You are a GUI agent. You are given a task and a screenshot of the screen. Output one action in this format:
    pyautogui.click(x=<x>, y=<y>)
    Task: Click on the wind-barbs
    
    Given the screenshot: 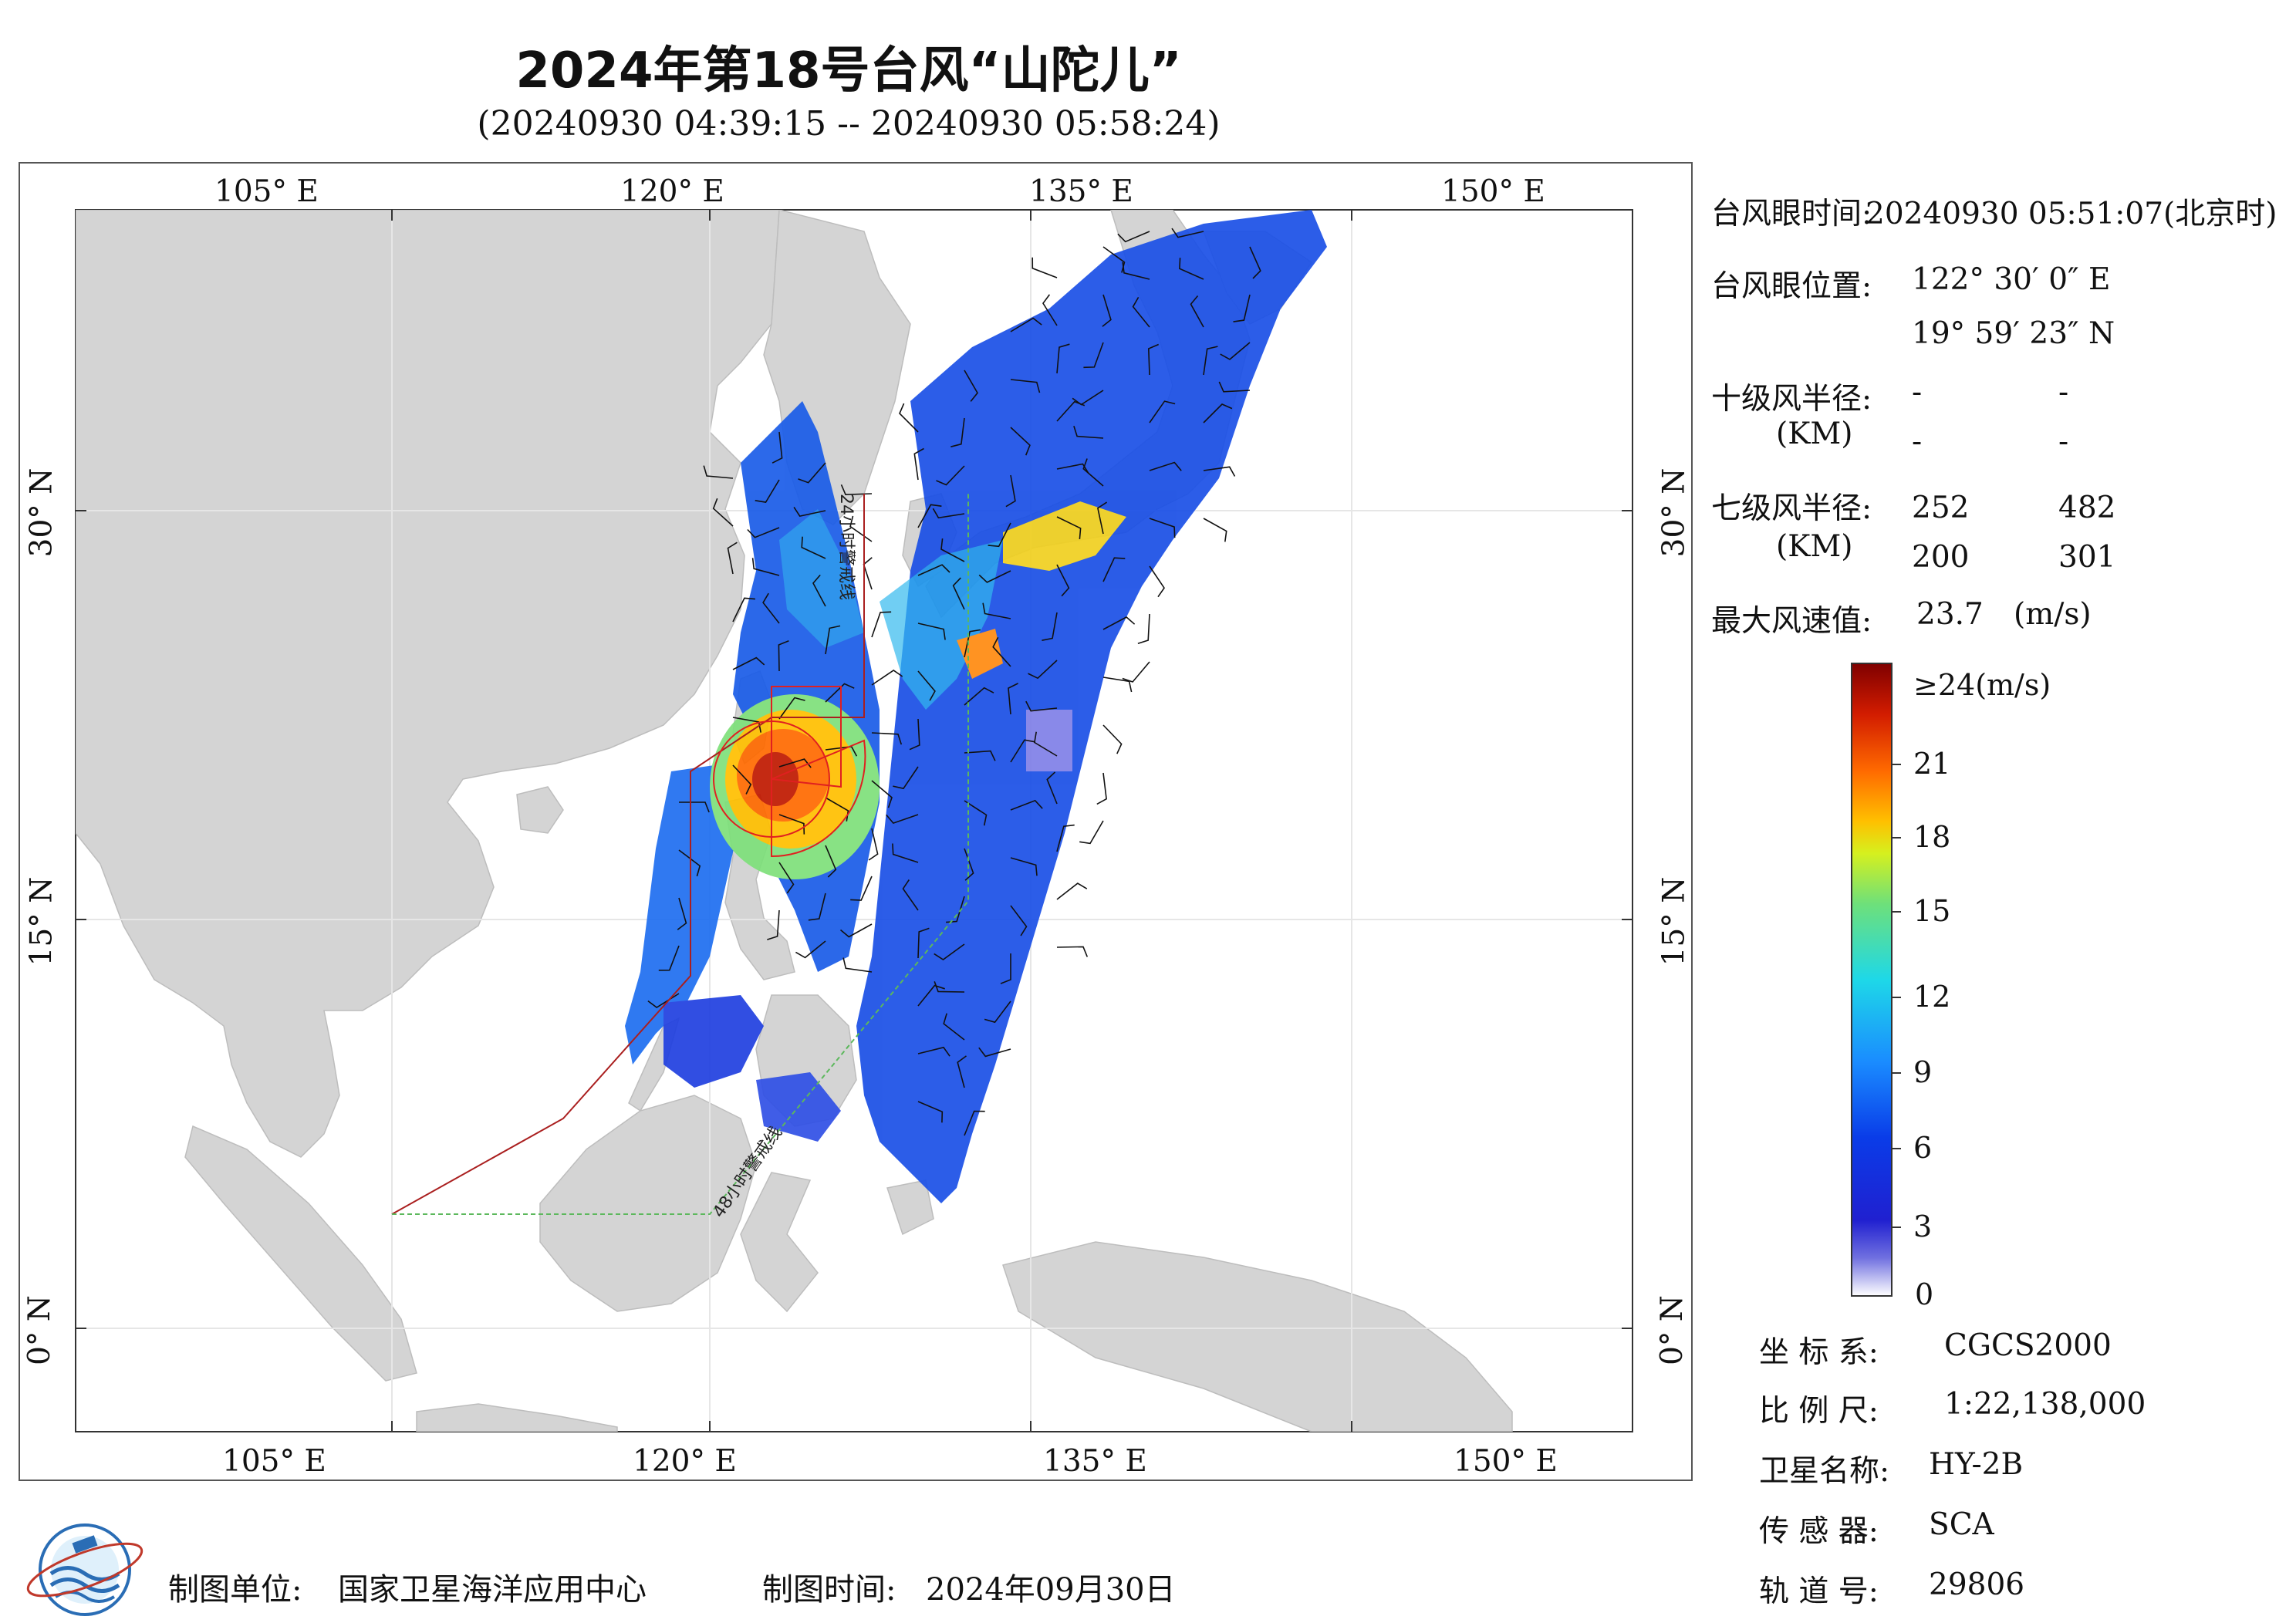 What is the action you would take?
    pyautogui.click(x=954, y=682)
    